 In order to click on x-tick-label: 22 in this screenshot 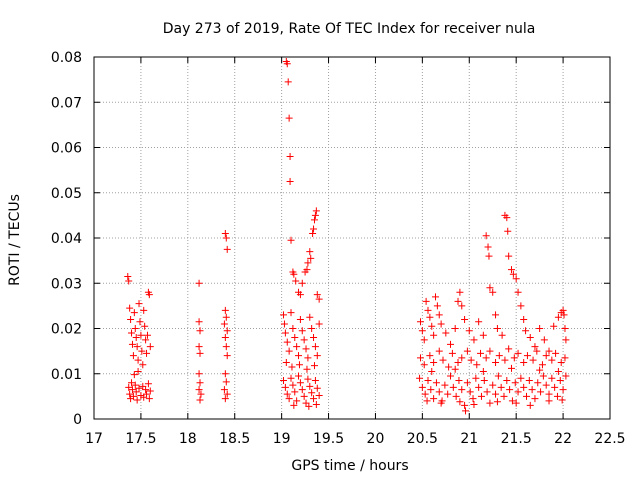, I will do `click(563, 439)`.